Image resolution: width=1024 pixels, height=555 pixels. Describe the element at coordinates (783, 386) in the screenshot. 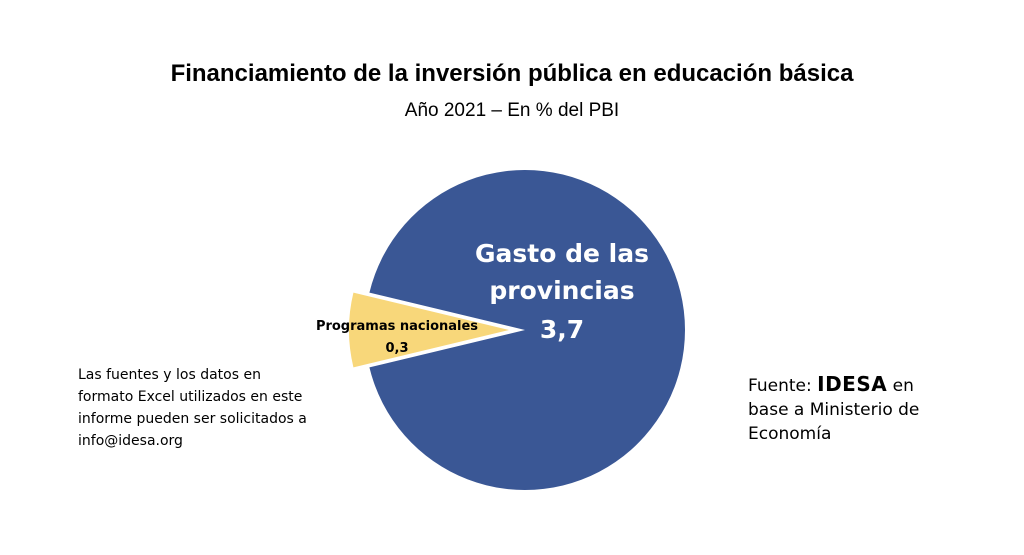

I see `source-prefix: Fuente:` at that location.